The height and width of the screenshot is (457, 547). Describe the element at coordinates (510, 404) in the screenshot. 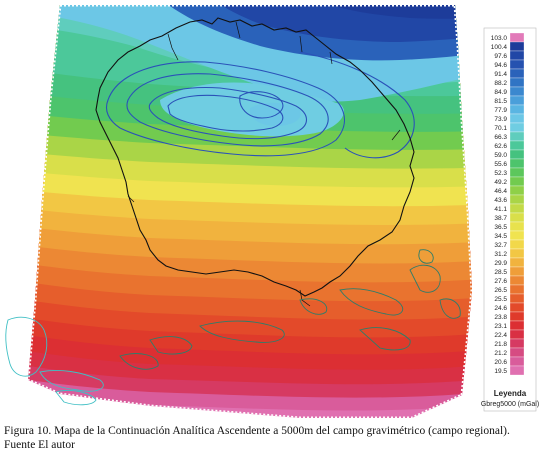

I see `legend-subtitle: Gbreg5000 (mGal)` at that location.